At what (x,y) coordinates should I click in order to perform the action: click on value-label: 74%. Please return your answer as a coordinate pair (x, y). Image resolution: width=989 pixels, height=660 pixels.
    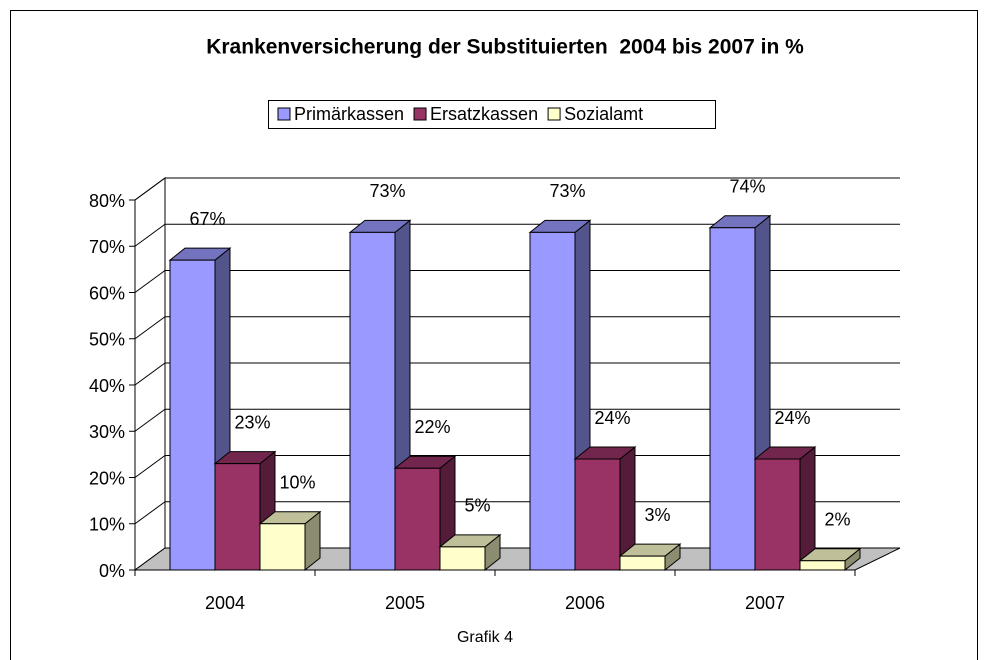
    Looking at the image, I should click on (747, 187).